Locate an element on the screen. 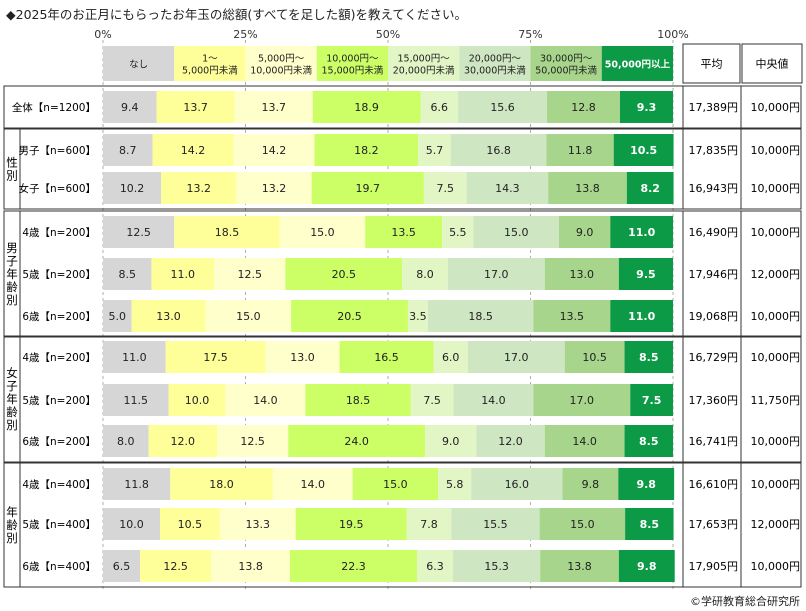 This screenshot has width=806, height=611. table-header-cell is located at coordinates (711, 63).